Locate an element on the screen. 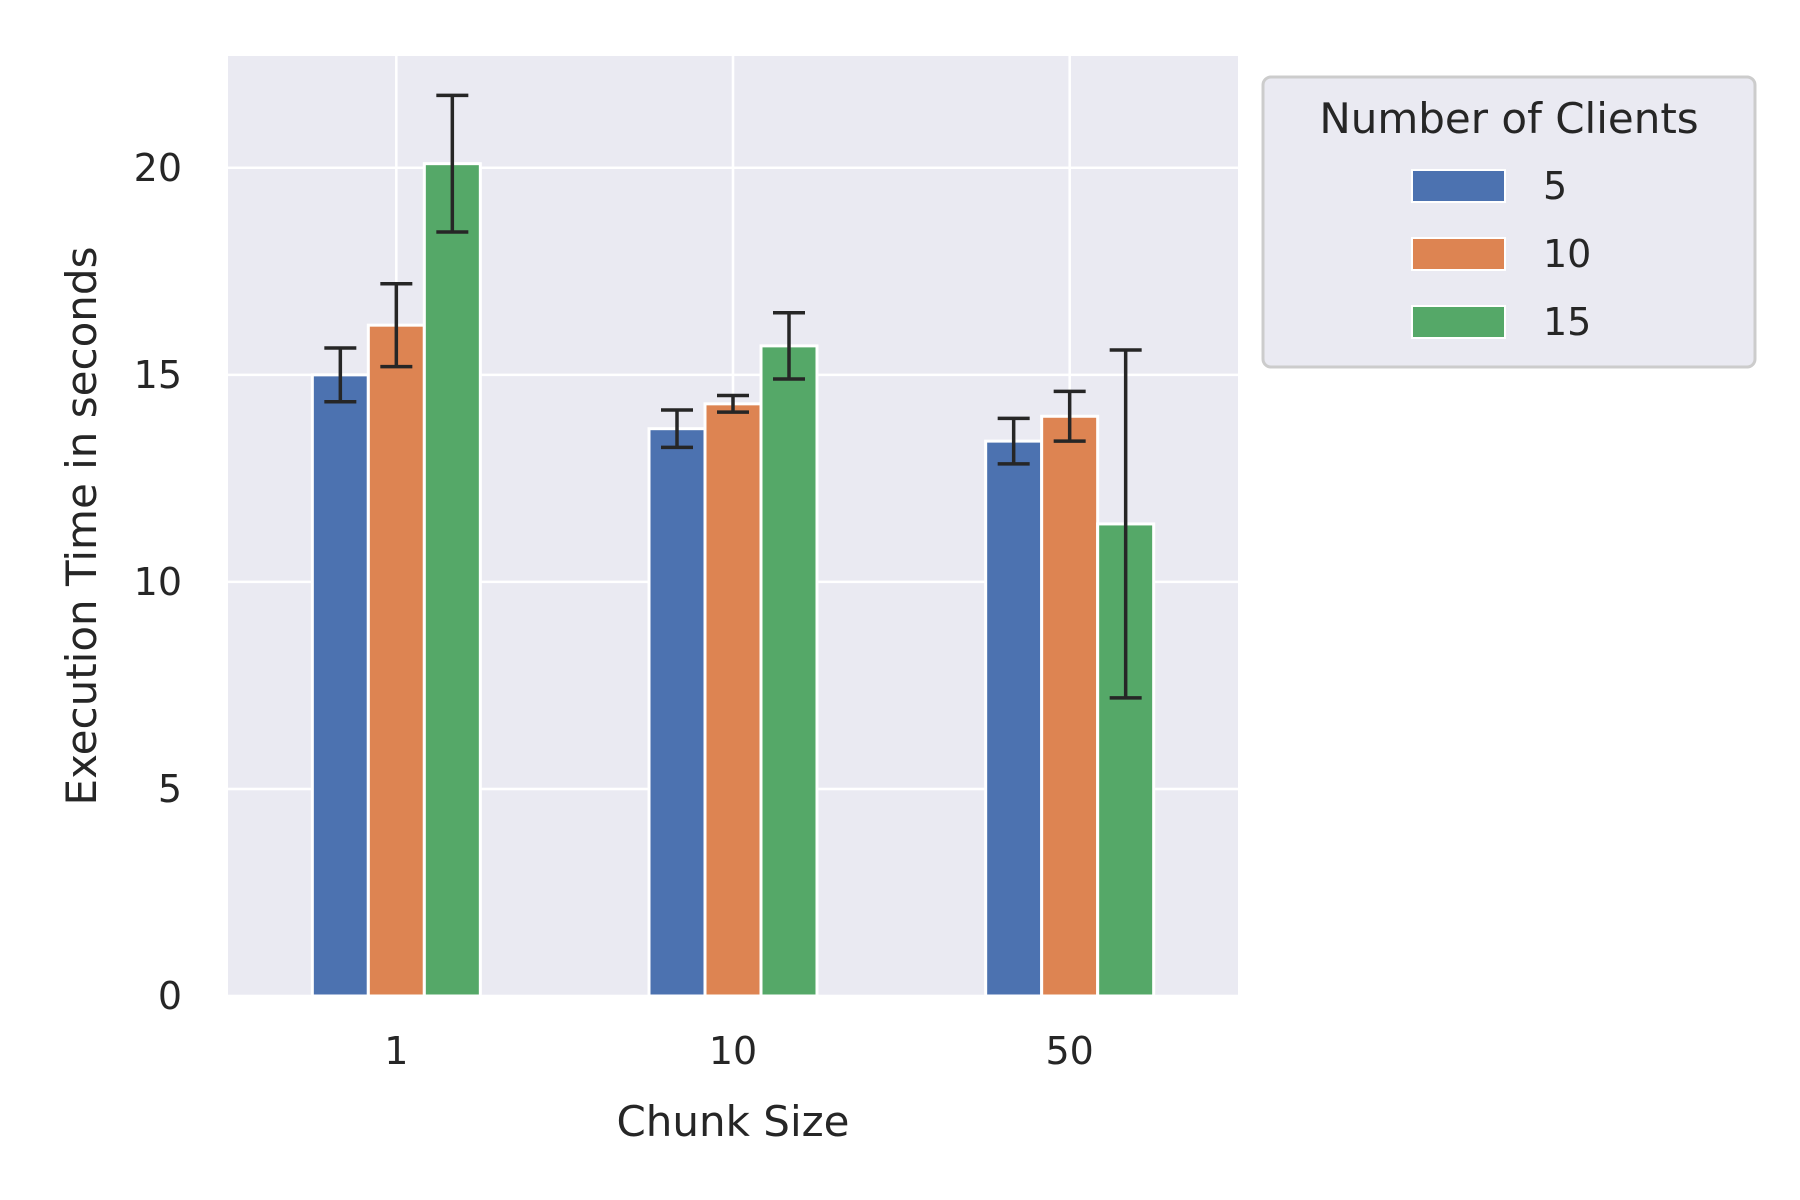 The image size is (1800, 1200). x-tick-label: 1 is located at coordinates (396, 1051).